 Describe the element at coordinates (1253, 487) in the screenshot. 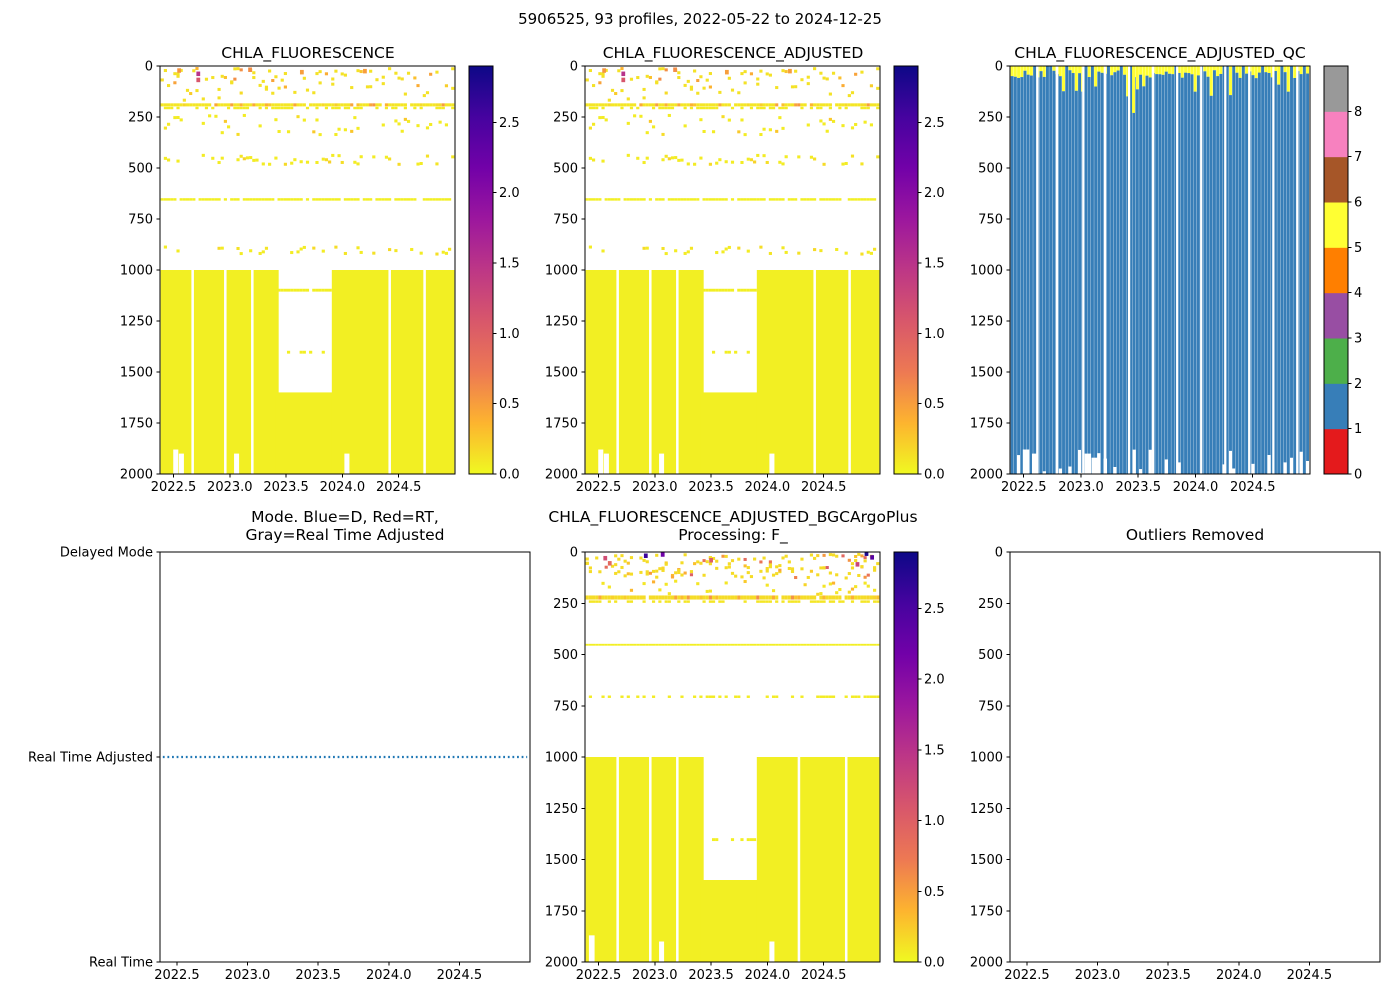

I see `x-tick-label: 2024.5` at that location.